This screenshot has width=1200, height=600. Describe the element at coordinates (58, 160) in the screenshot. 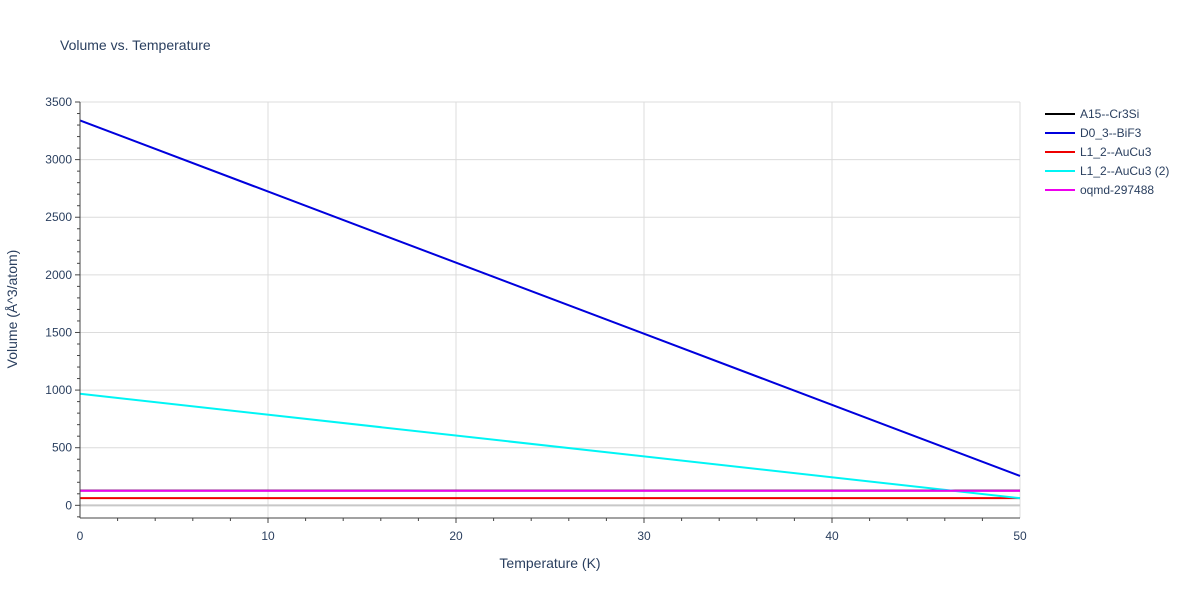

I see `y-tick-label: 3000` at that location.